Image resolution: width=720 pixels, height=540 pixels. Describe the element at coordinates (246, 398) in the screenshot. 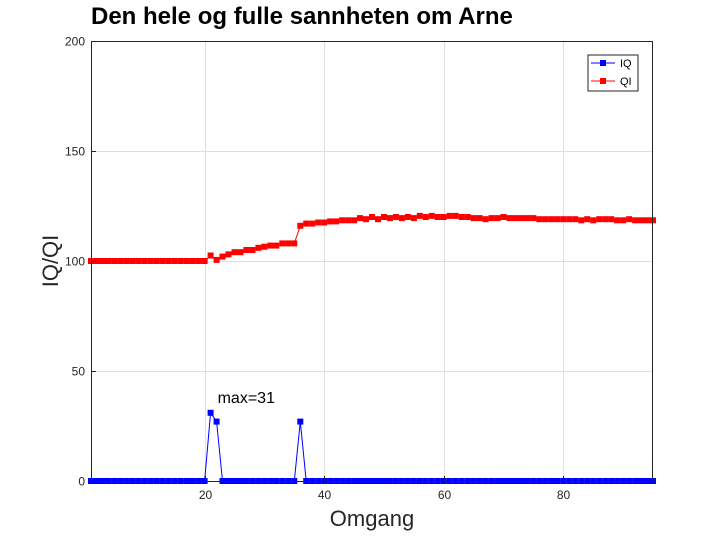

I see `annotation-max: max=31` at that location.